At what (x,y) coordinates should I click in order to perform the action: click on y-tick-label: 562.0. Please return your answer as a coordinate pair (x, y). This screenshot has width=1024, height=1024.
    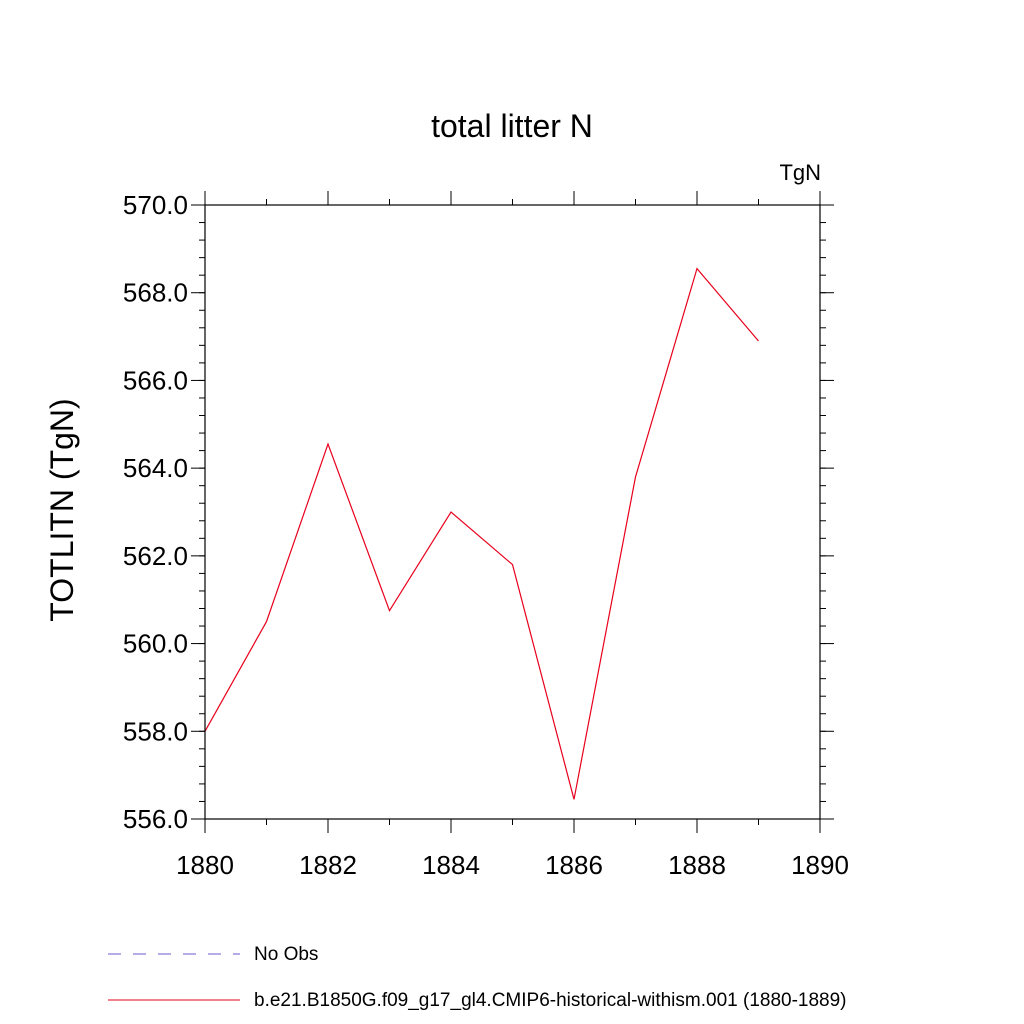
    Looking at the image, I should click on (155, 556).